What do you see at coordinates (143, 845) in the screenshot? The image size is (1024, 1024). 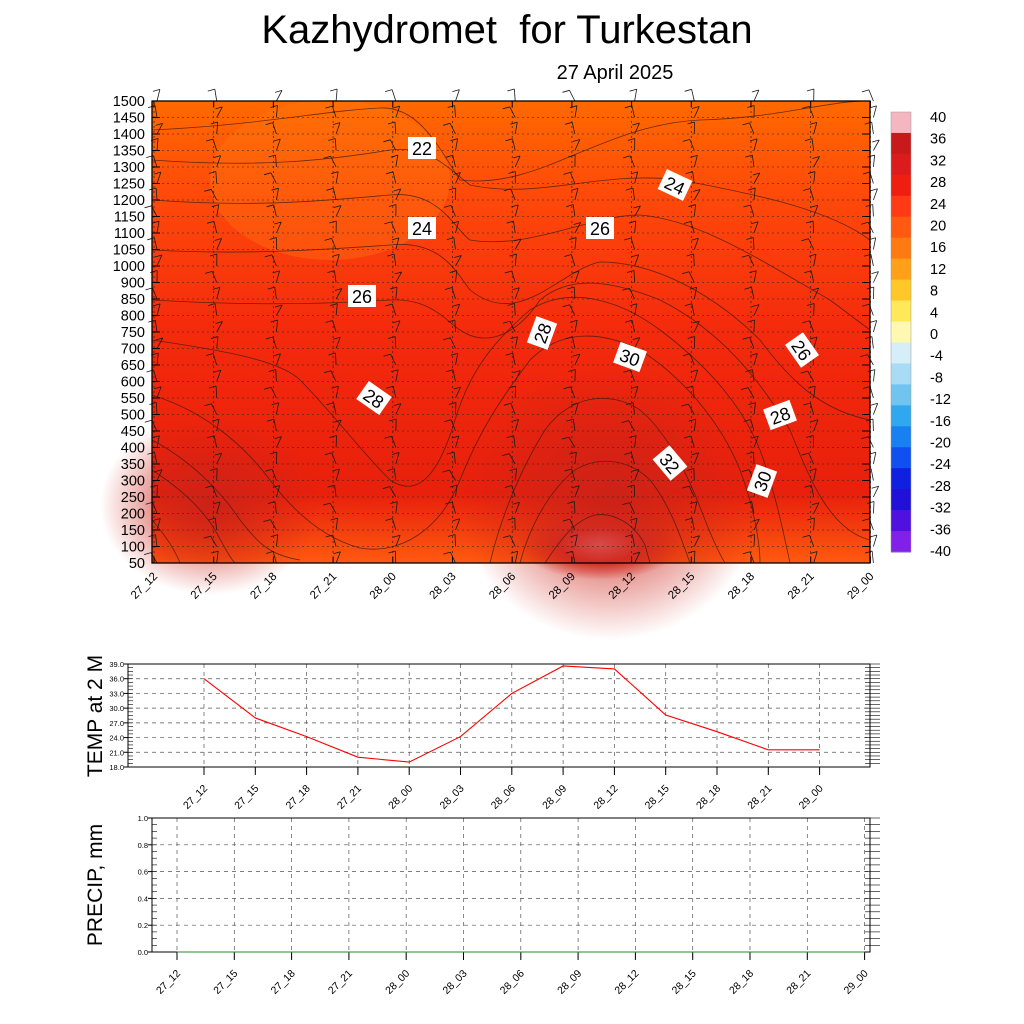 I see `panel-y-tick-label: 0.8` at bounding box center [143, 845].